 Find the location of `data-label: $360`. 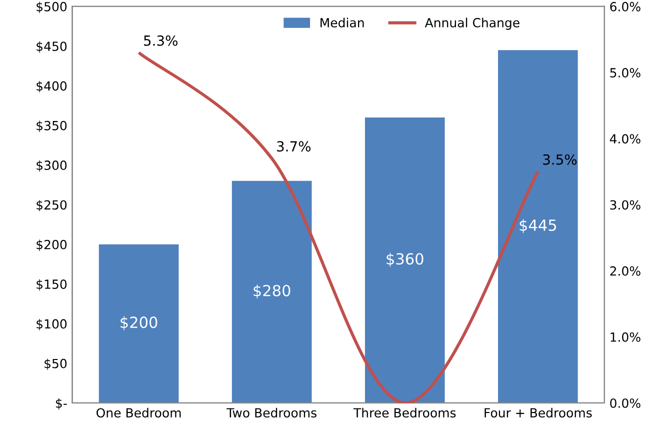

data-label: $360 is located at coordinates (405, 259).